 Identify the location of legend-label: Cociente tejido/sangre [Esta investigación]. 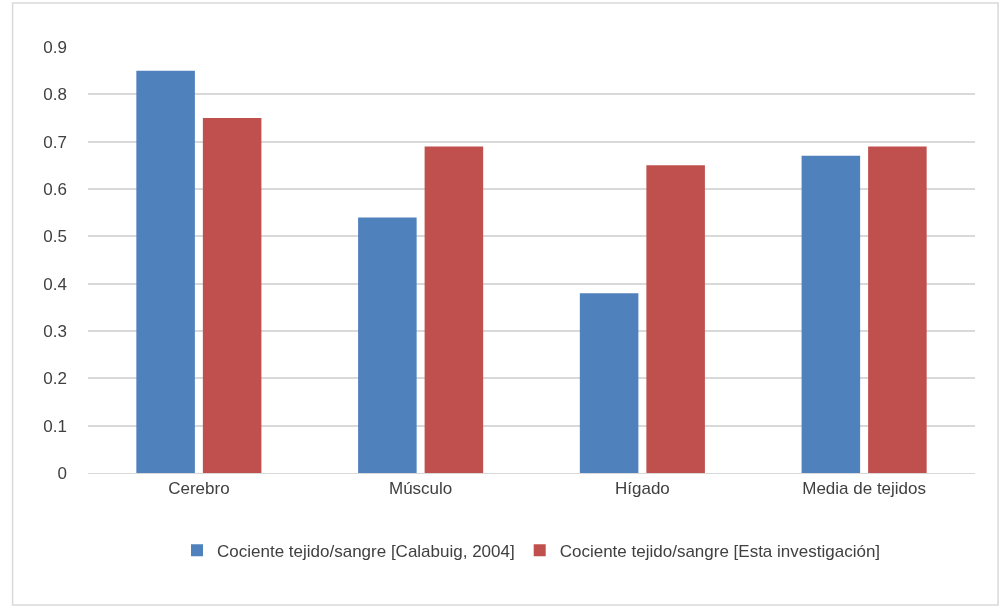
(720, 551).